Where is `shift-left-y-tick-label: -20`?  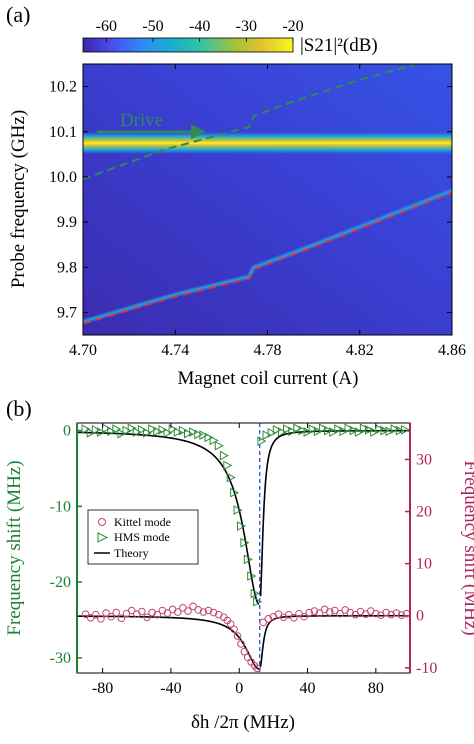
shift-left-y-tick-label: -20 is located at coordinates (60, 582).